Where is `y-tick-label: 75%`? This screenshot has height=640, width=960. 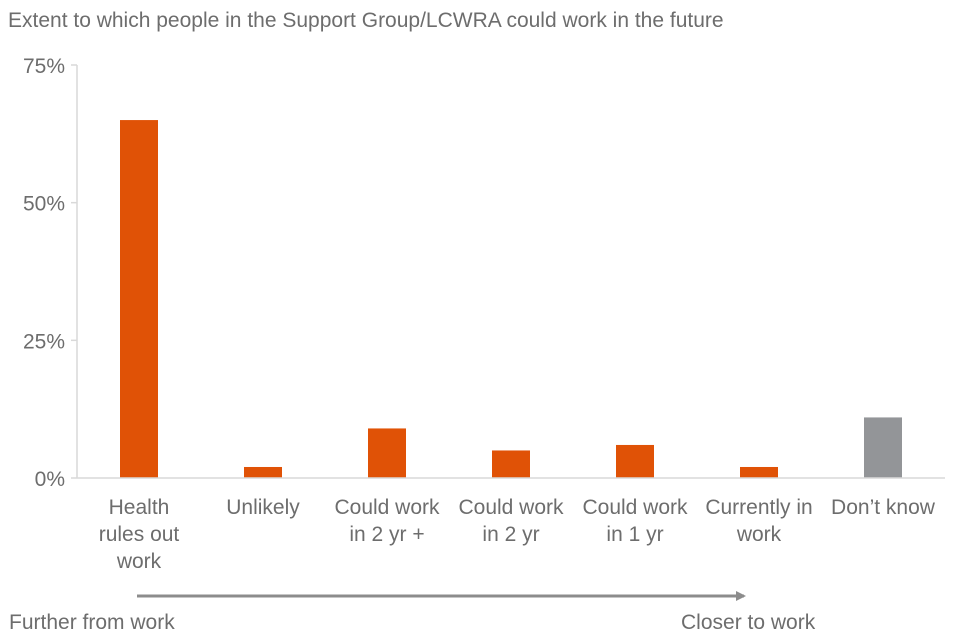 y-tick-label: 75% is located at coordinates (44, 66).